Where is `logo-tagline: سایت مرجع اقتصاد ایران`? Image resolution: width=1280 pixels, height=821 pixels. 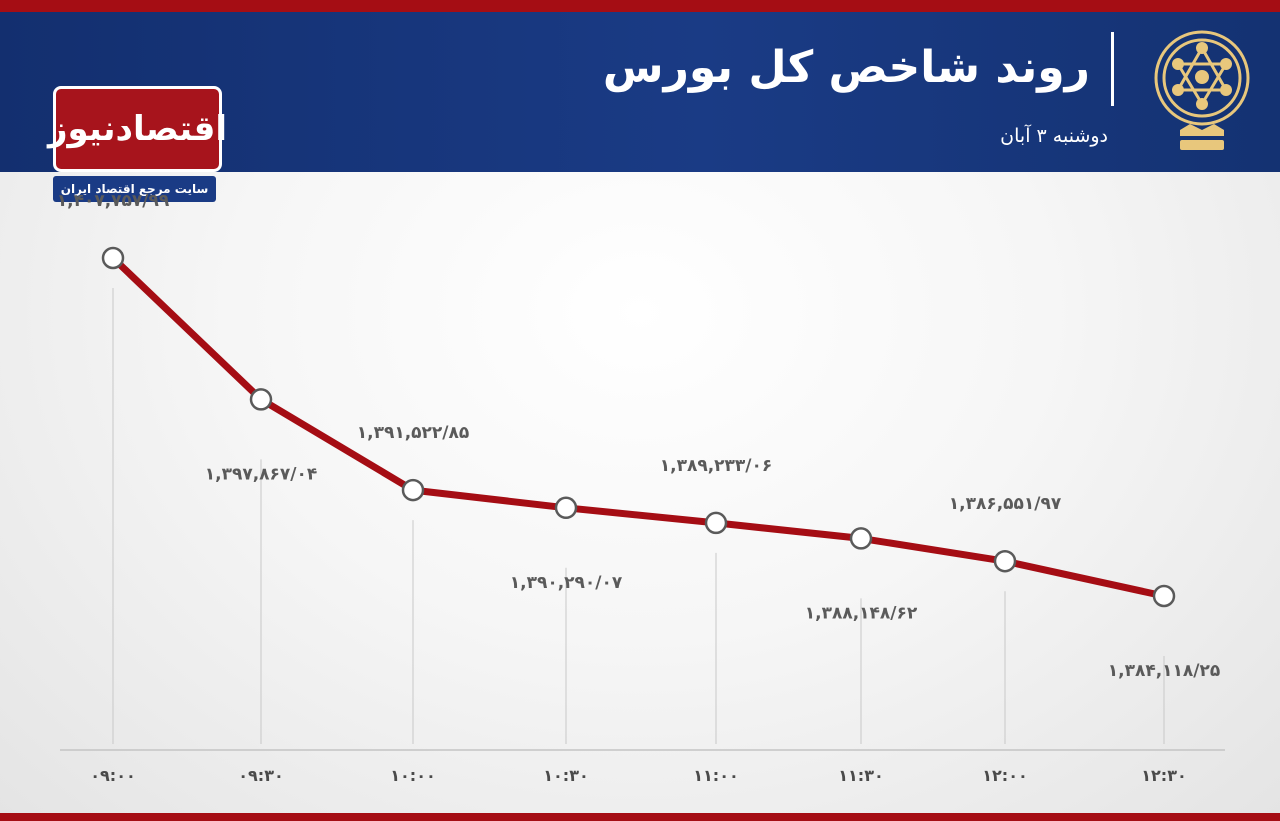
logo-tagline: سایت مرجع اقتصاد ایران is located at coordinates (134, 189).